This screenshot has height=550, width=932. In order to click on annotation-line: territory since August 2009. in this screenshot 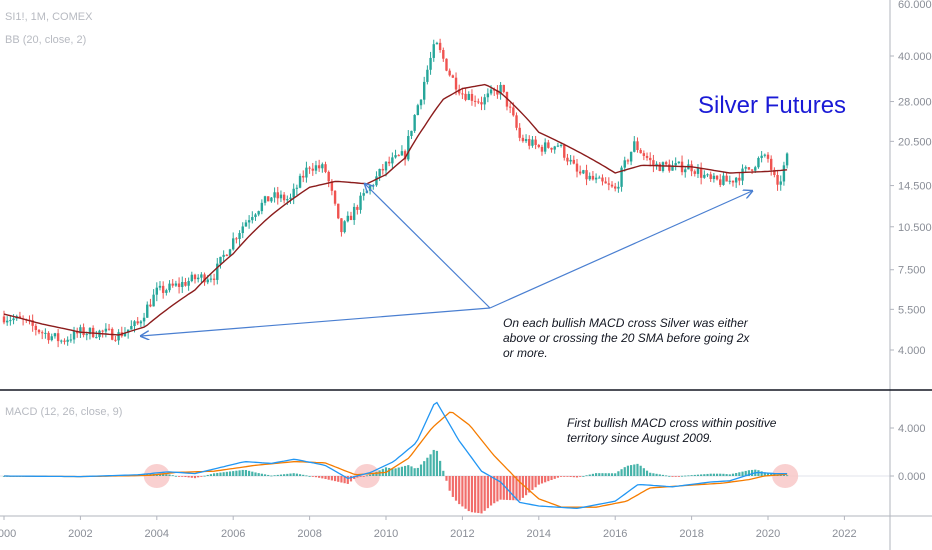, I will do `click(640, 438)`.